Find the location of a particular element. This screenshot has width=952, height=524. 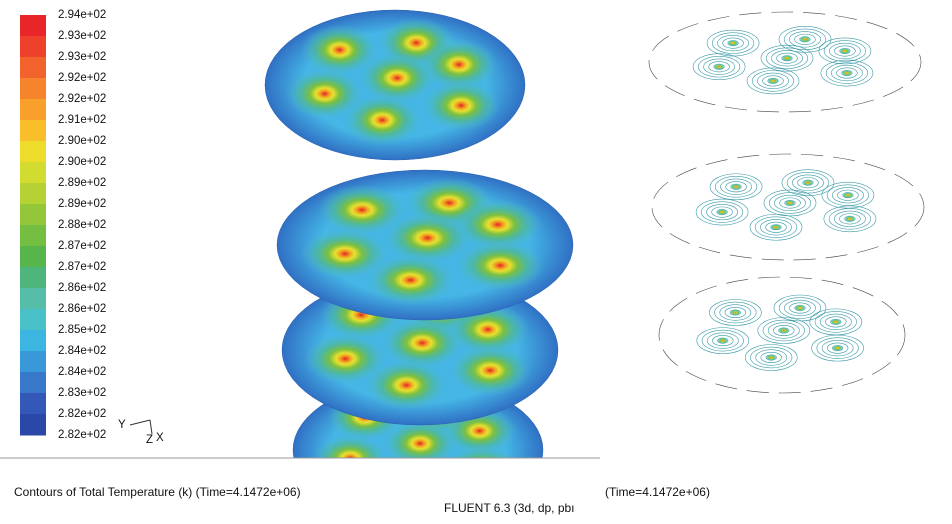

legend-label: 2.82e+02 is located at coordinates (82, 435).